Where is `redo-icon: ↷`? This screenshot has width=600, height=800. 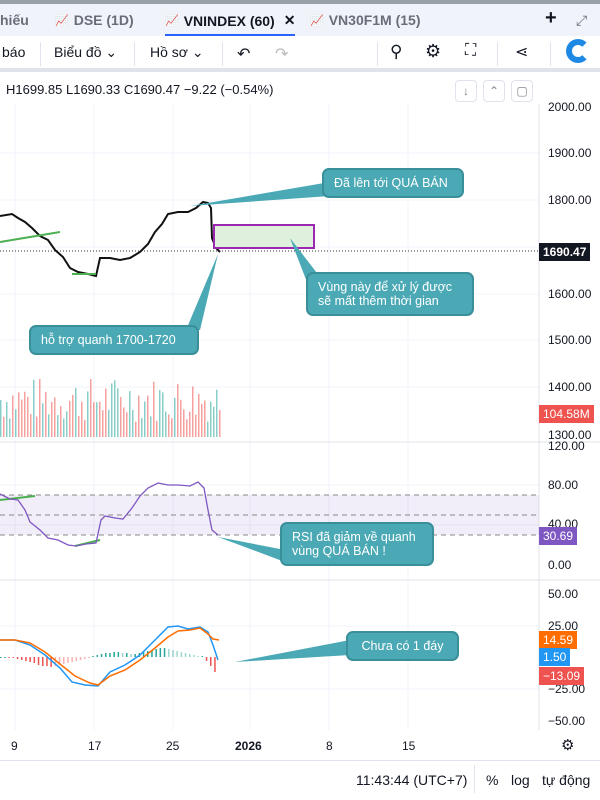 redo-icon: ↷ is located at coordinates (282, 54).